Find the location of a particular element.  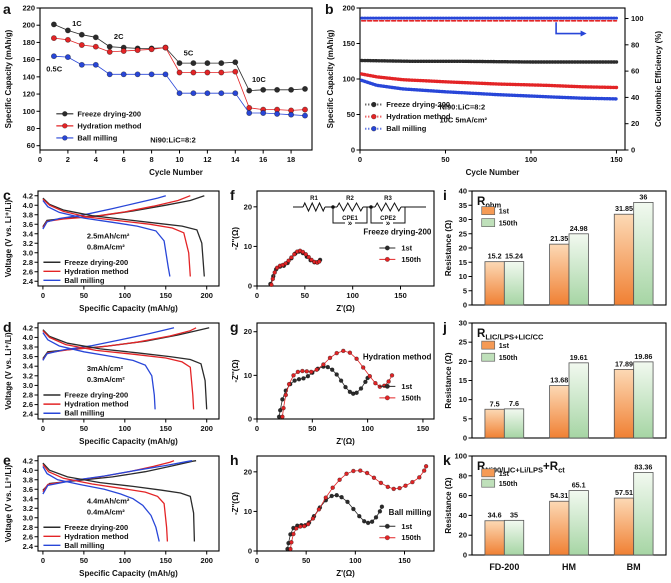

y2-tick-label: 0 is located at coordinates (633, 150).